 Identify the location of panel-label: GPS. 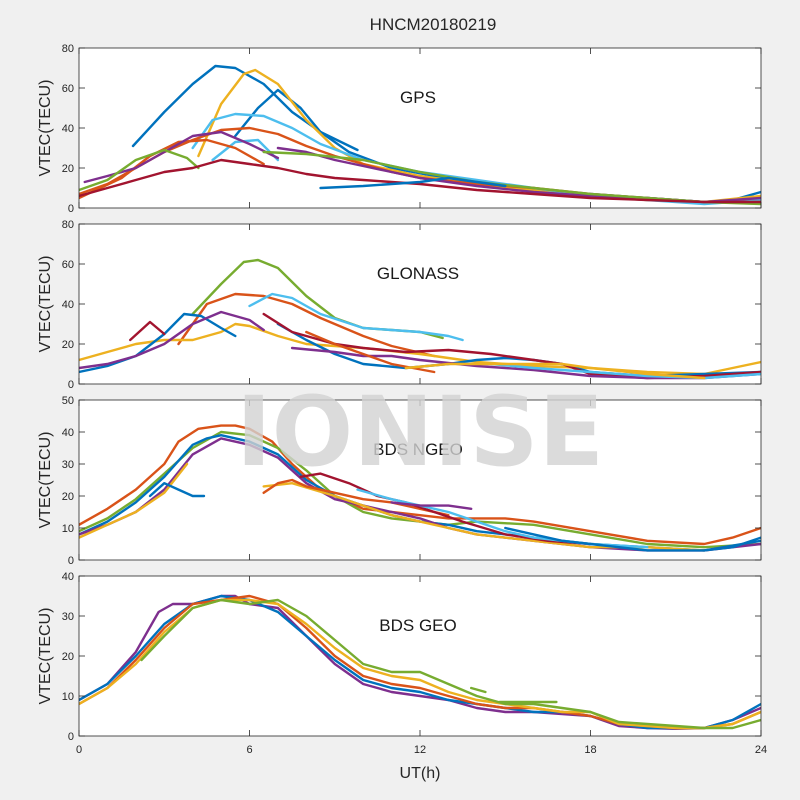
(418, 97).